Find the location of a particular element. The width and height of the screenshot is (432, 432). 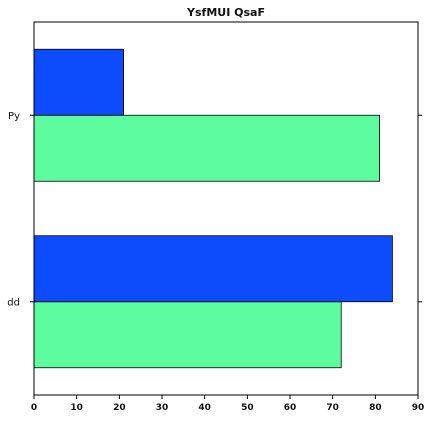

x-tick-label: 0 is located at coordinates (34, 408).